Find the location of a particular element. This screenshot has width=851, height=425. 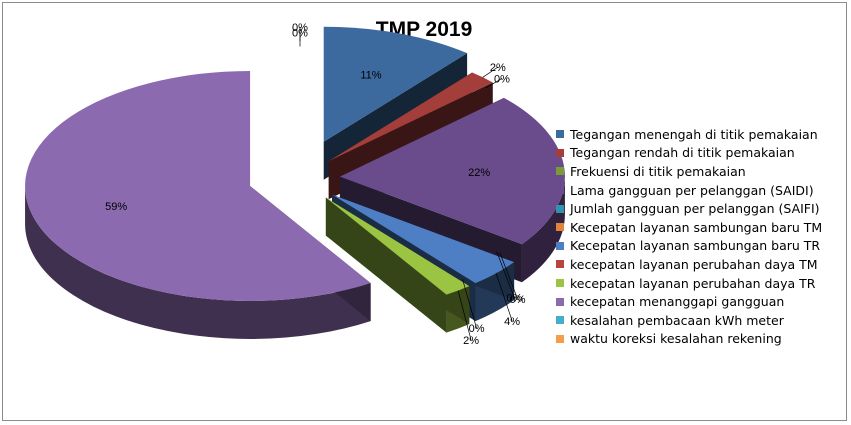

slice-top-tegangan-menengah-di-titik-pemakaian is located at coordinates (395, 84).